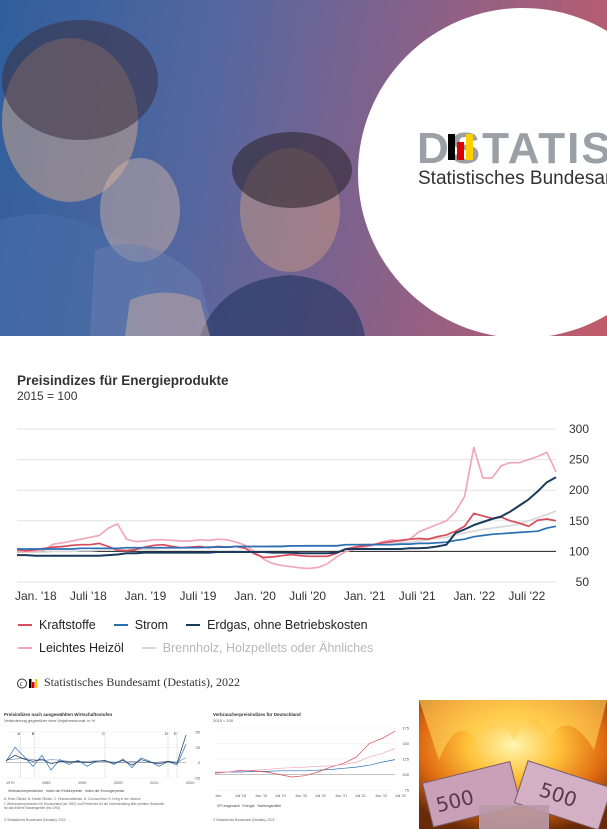  Describe the element at coordinates (10, 783) in the screenshot. I see `mini-x-tick: 1970` at that location.